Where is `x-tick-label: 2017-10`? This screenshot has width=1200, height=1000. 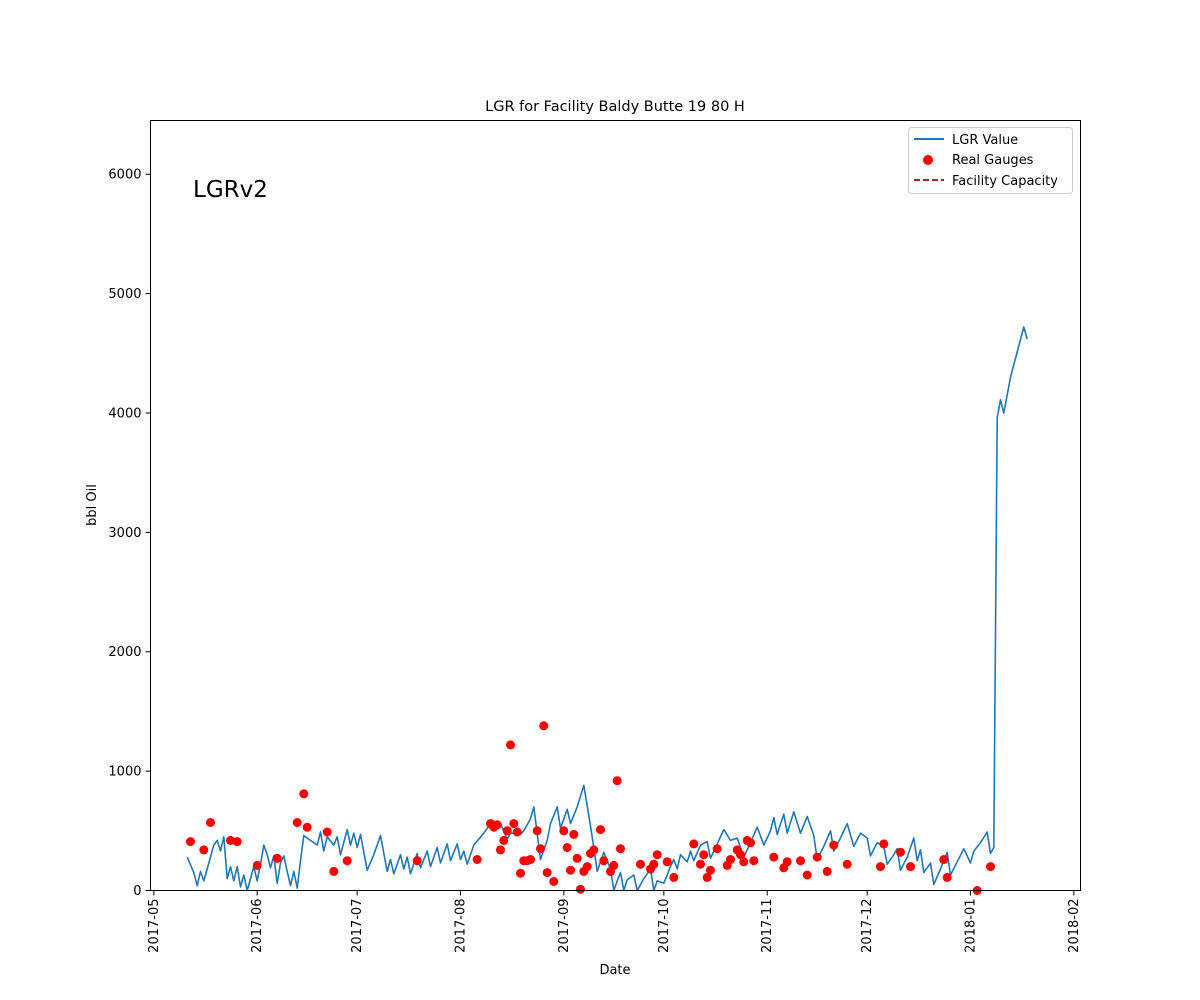 x-tick-label: 2017-10 is located at coordinates (664, 926).